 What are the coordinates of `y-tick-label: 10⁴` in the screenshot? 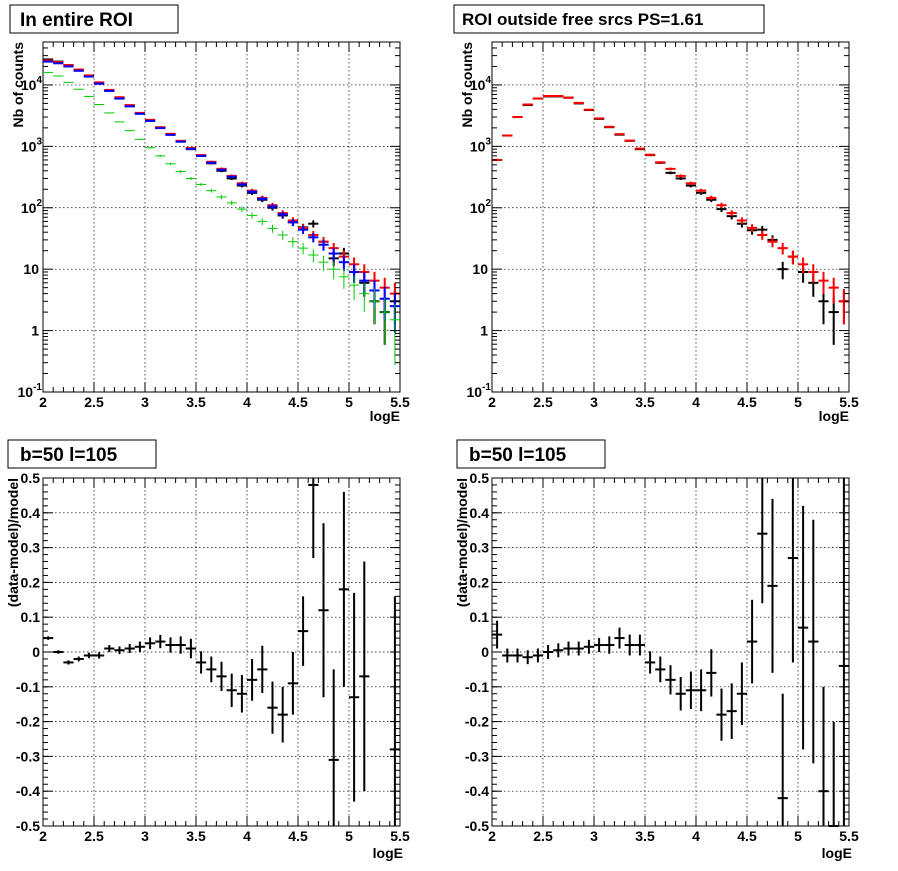 It's located at (32, 84).